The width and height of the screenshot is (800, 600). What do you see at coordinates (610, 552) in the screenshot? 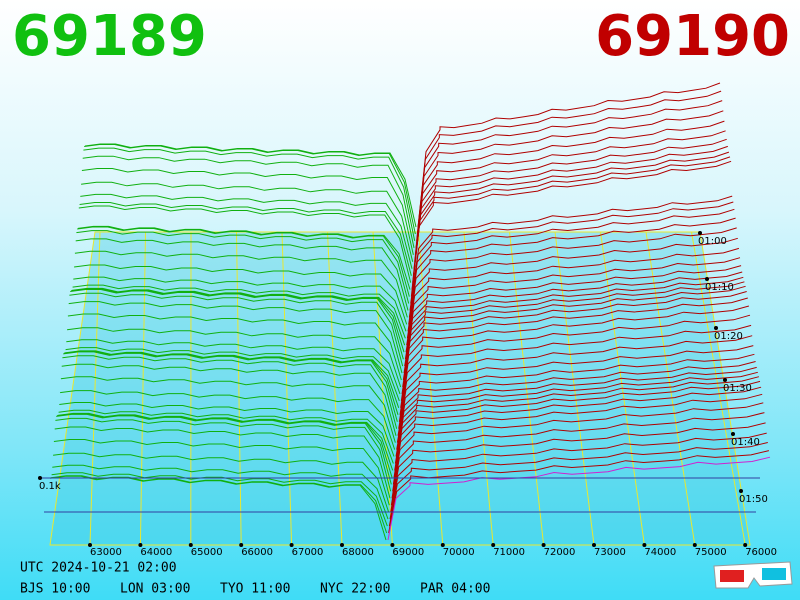
I see `price-label: 73000` at bounding box center [610, 552].